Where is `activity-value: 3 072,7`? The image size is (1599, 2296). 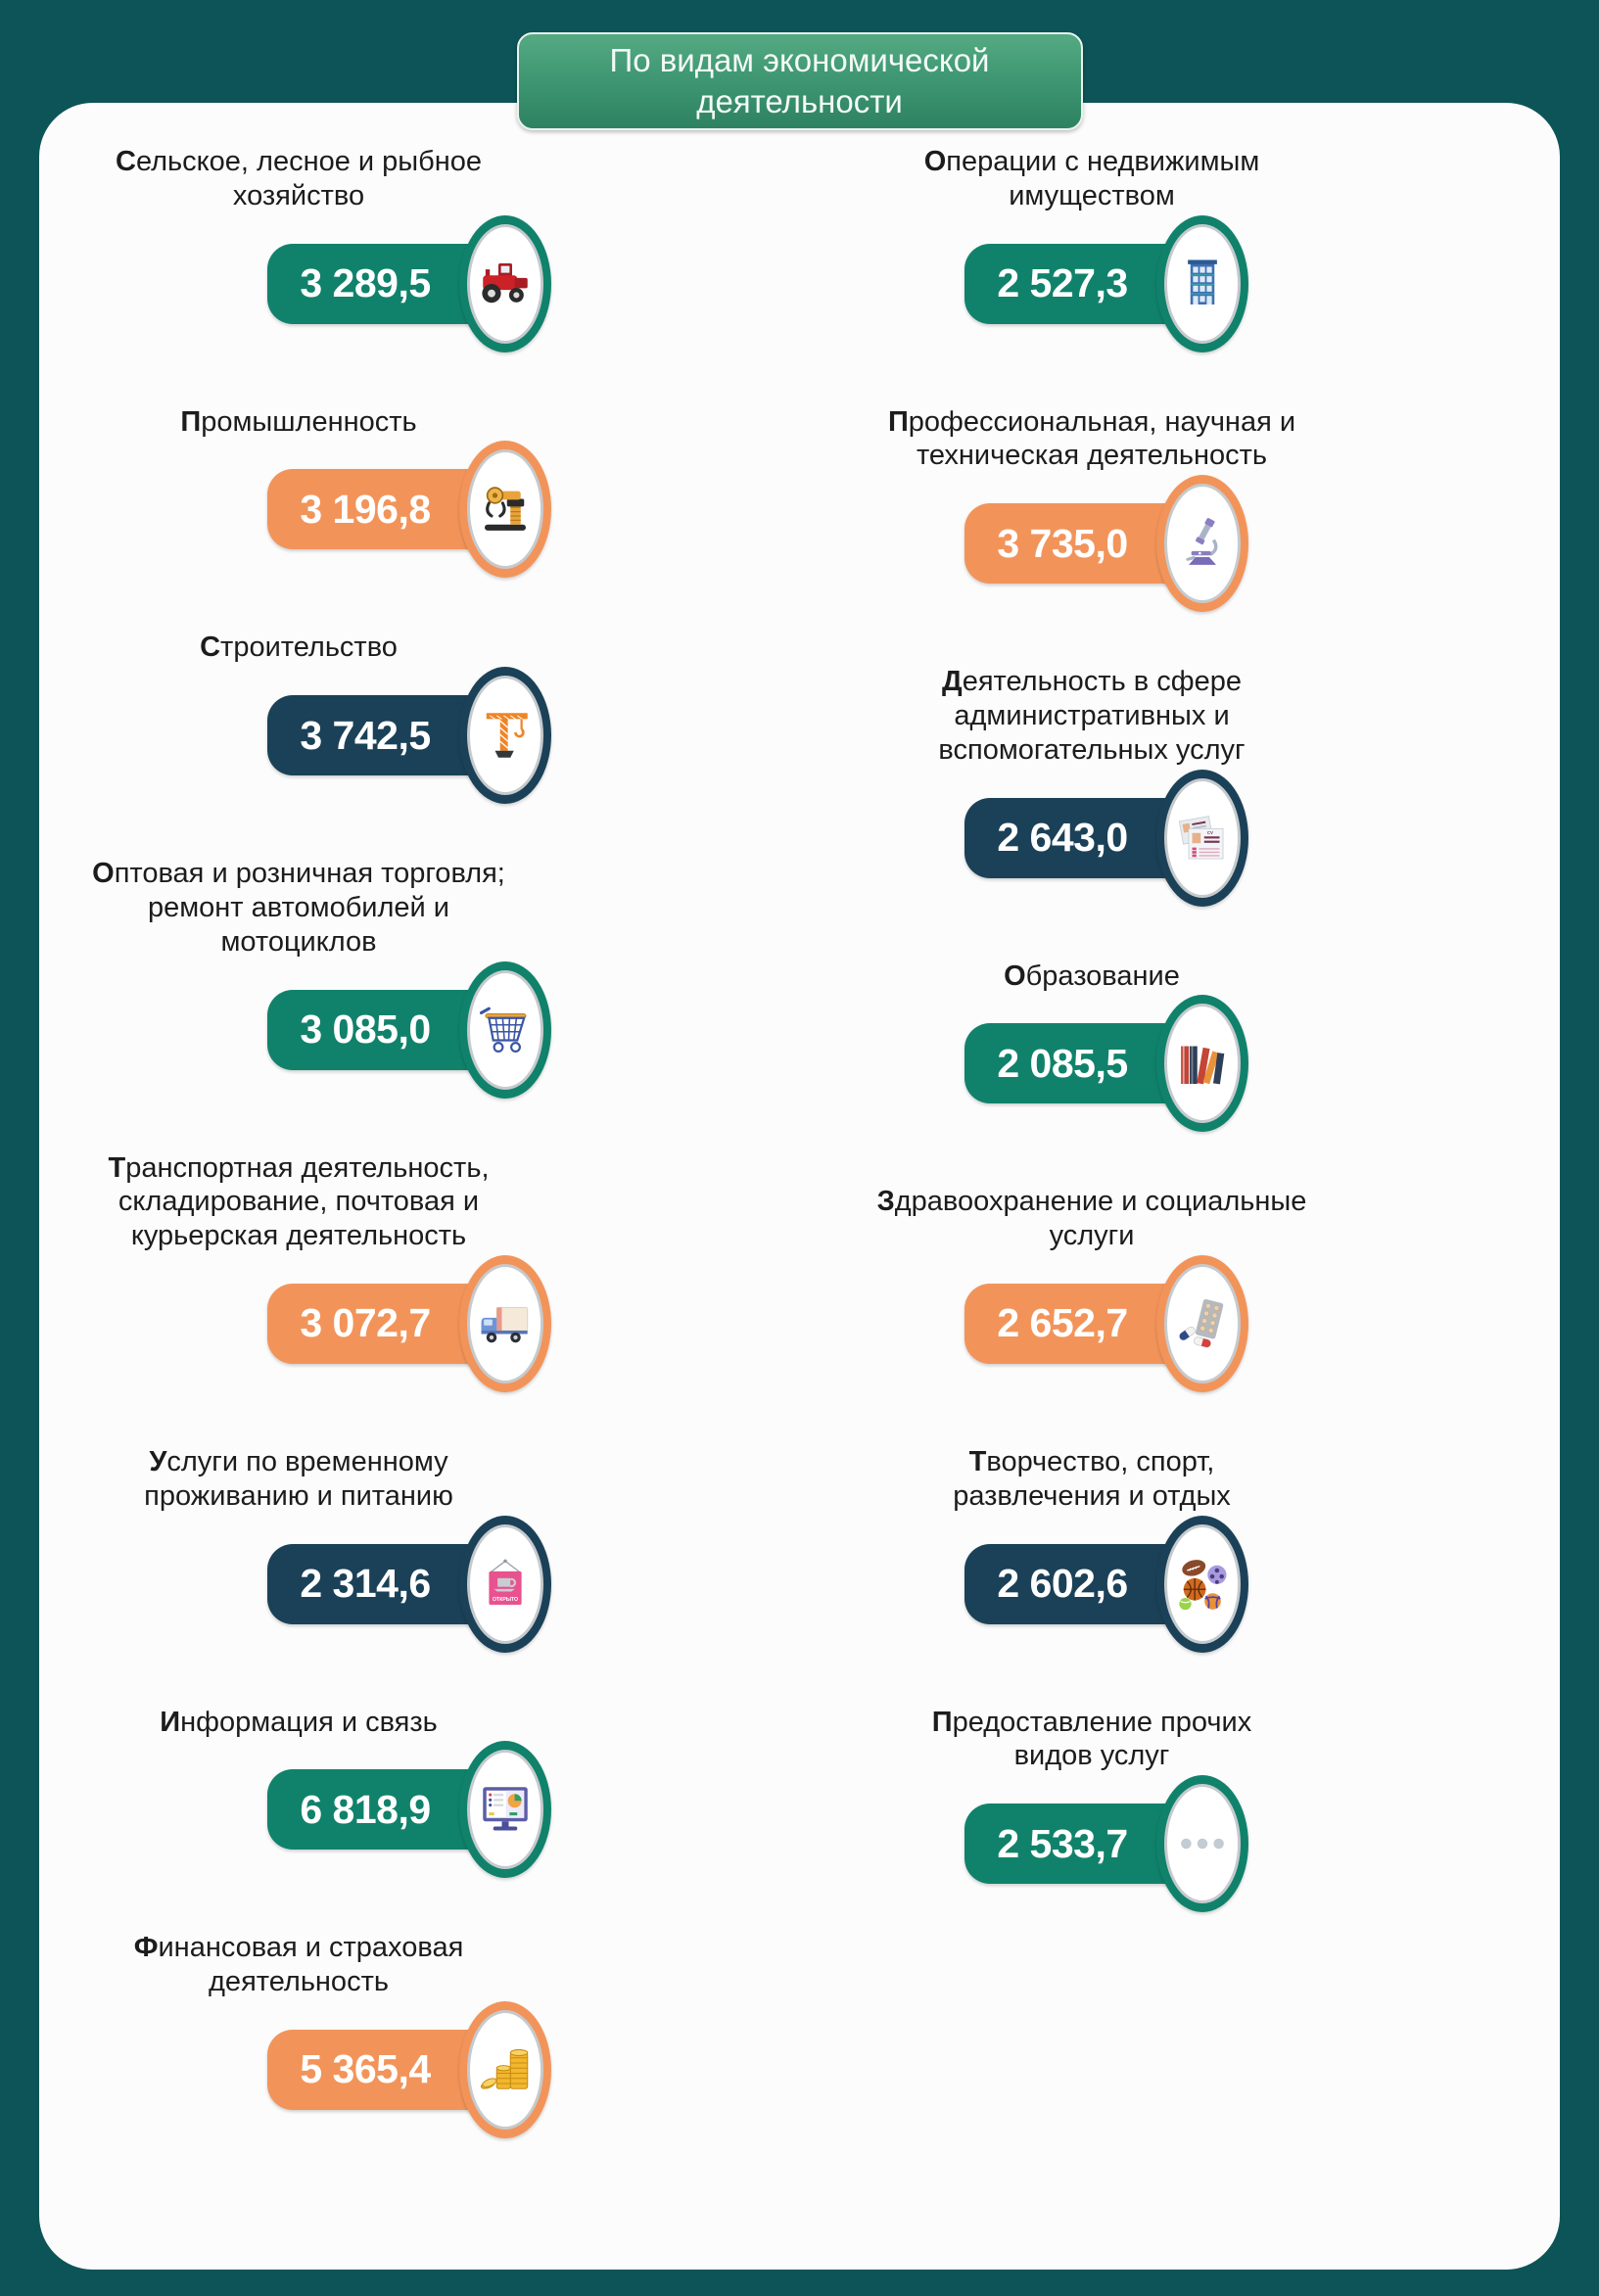 activity-value: 3 072,7 is located at coordinates (366, 1323).